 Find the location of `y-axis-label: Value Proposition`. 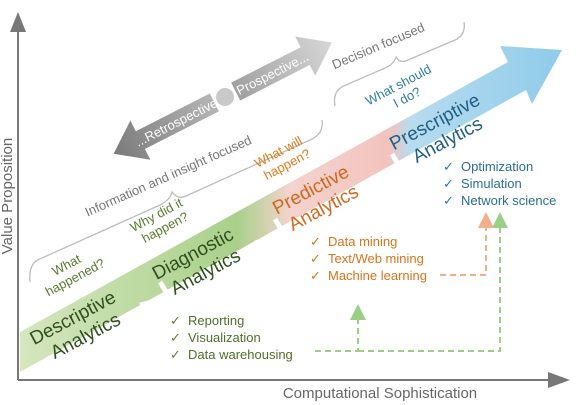

y-axis-label: Value Proposition is located at coordinates (8, 196).